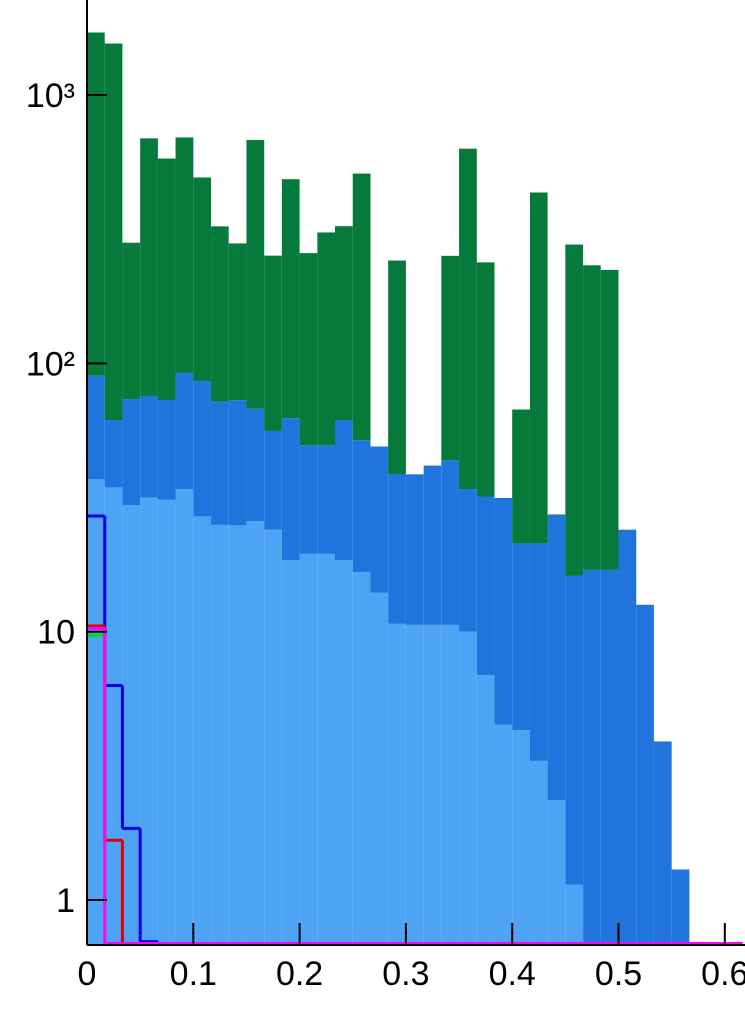 This screenshot has width=745, height=1029. What do you see at coordinates (50, 364) in the screenshot?
I see `y-tick-label: 10²` at bounding box center [50, 364].